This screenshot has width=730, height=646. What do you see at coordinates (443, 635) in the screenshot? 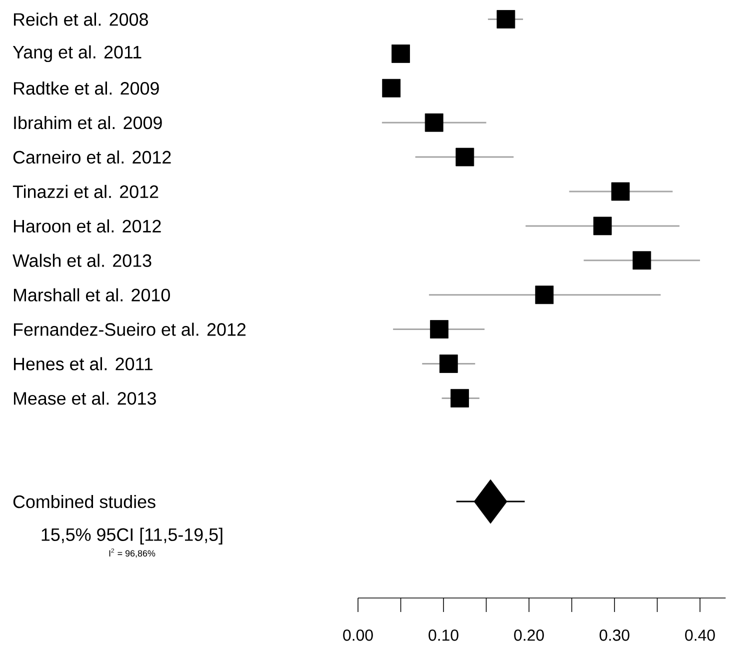
I see `x-tick-label: 0.10` at bounding box center [443, 635].